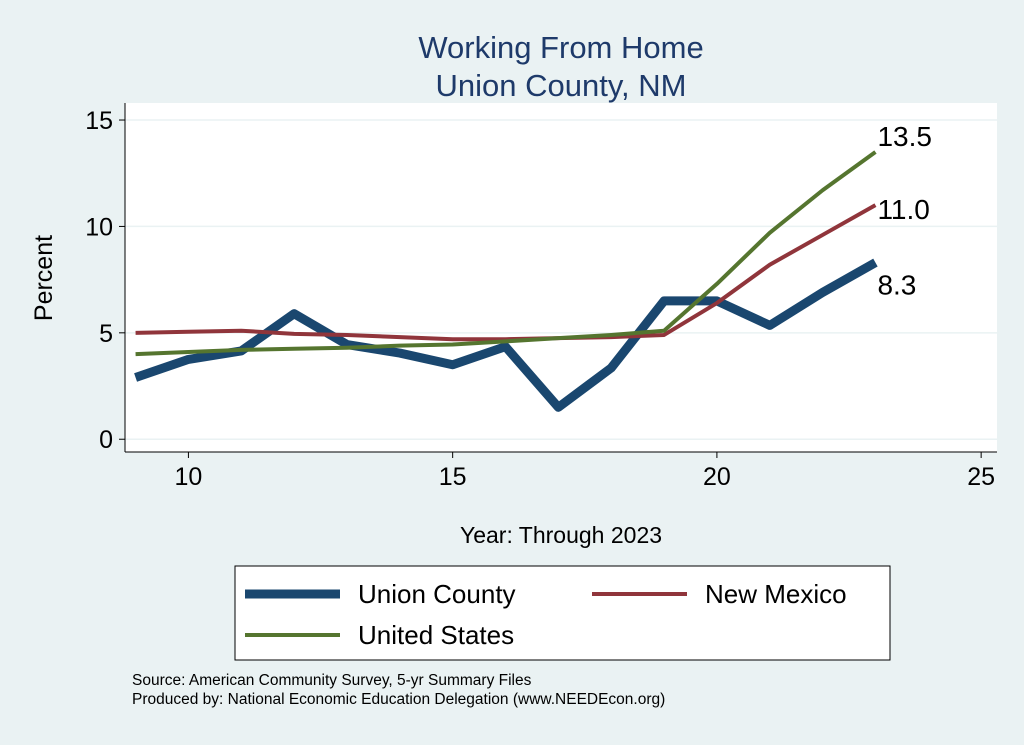 This screenshot has width=1024, height=745. What do you see at coordinates (776, 594) in the screenshot?
I see `legend-label: New Mexico` at bounding box center [776, 594].